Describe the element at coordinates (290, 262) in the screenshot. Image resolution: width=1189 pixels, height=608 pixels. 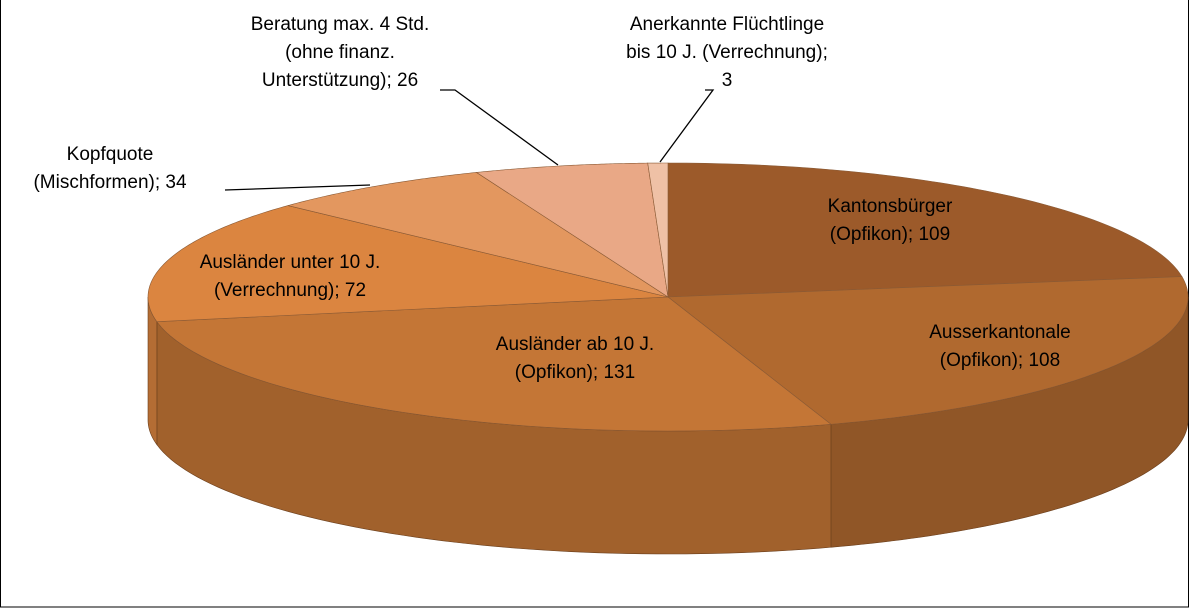
I see `data-label-line: Ausländer unter 10 J.` at that location.